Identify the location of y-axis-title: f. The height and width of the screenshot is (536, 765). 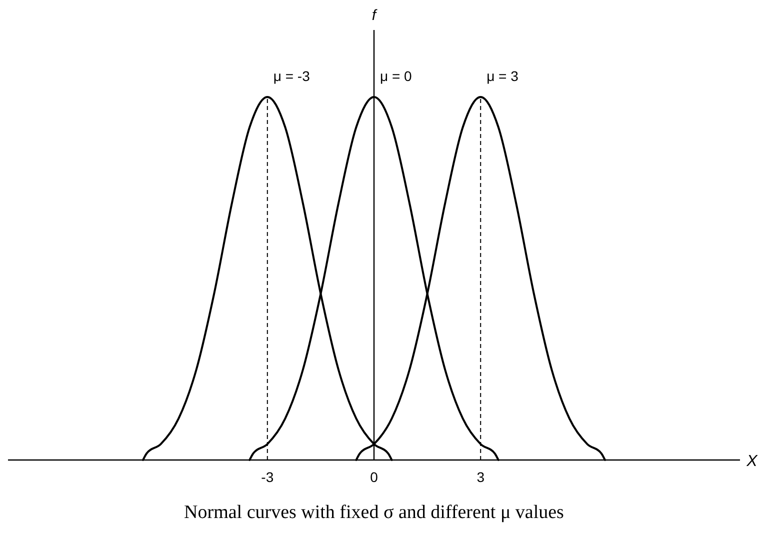
(375, 15).